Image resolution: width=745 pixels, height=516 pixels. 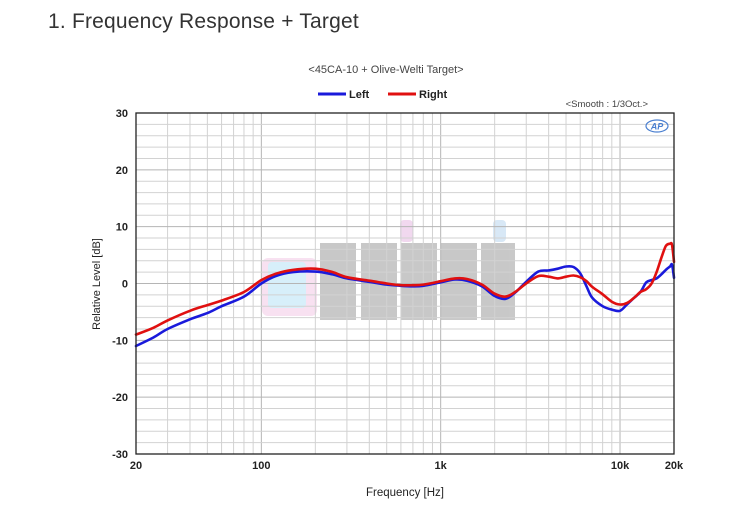 I want to click on x-tick-label: 10k, so click(x=620, y=466).